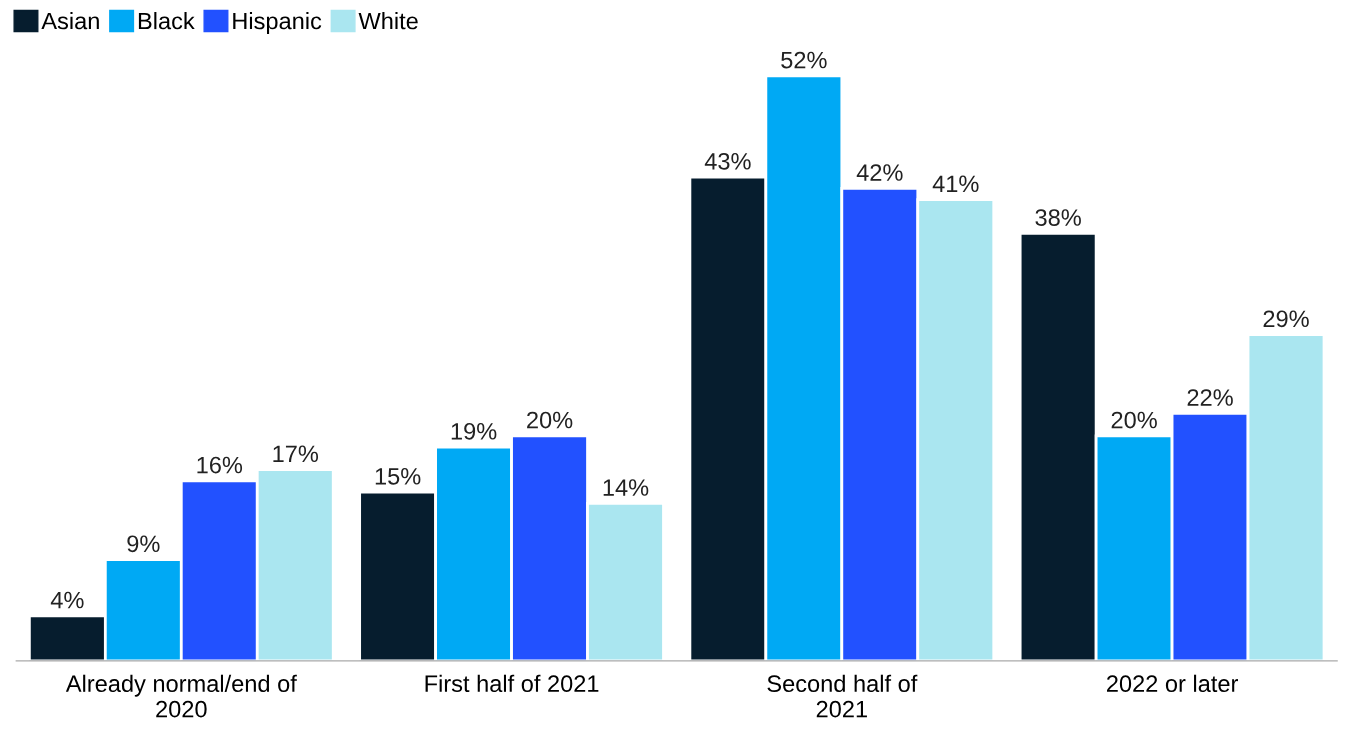 This screenshot has height=740, width=1348. Describe the element at coordinates (955, 184) in the screenshot. I see `data-label: 41%` at that location.